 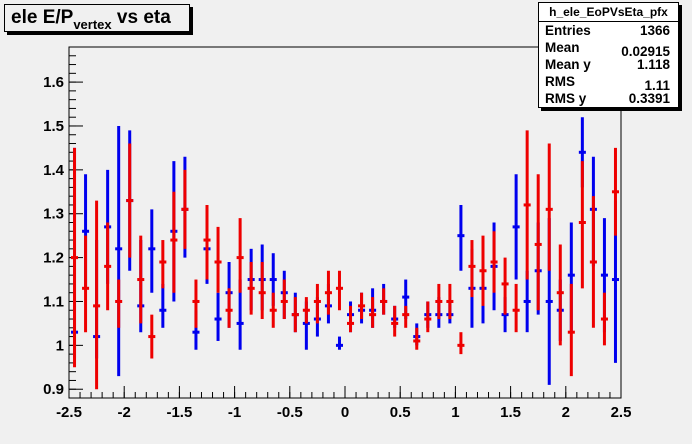 I want to click on x-tick-label: 1.5, so click(x=510, y=412).